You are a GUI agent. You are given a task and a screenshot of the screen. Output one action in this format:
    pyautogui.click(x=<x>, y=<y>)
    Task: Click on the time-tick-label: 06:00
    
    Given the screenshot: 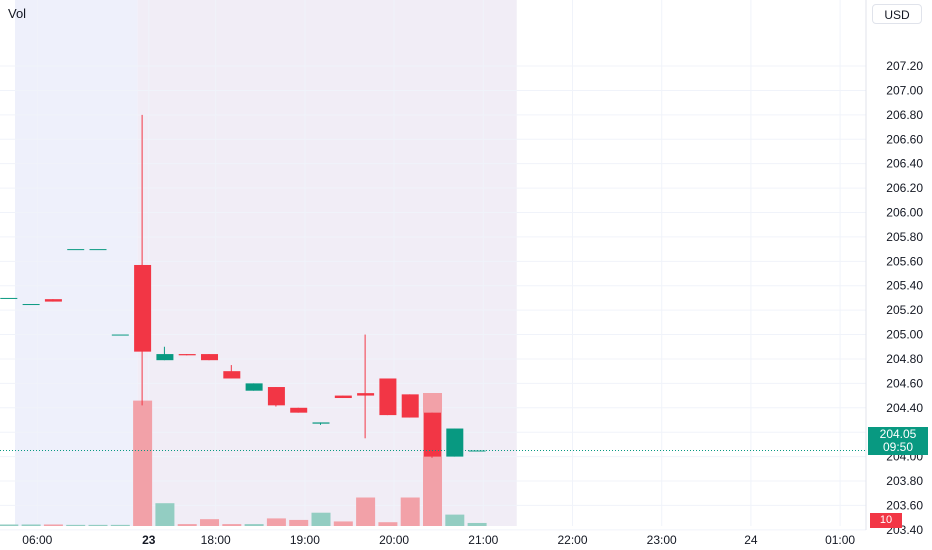 What is the action you would take?
    pyautogui.click(x=37, y=540)
    